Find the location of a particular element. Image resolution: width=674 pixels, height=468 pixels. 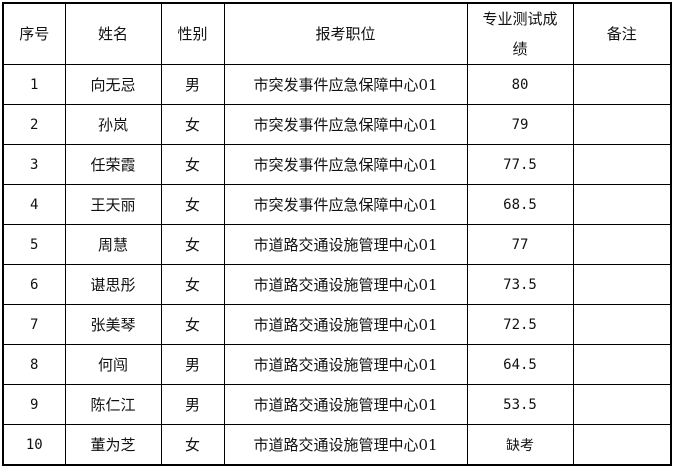

cell-no: 8 is located at coordinates (34, 364).